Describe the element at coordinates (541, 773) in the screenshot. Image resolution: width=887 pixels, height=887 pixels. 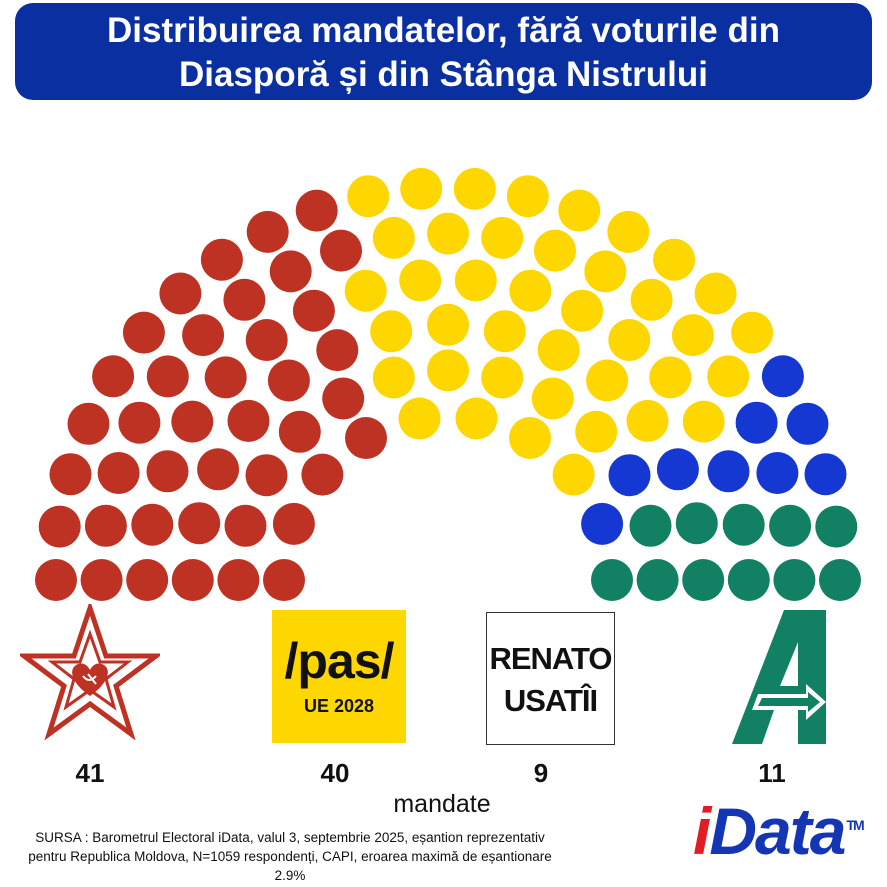
I see `seat-count-renato: 9` at that location.